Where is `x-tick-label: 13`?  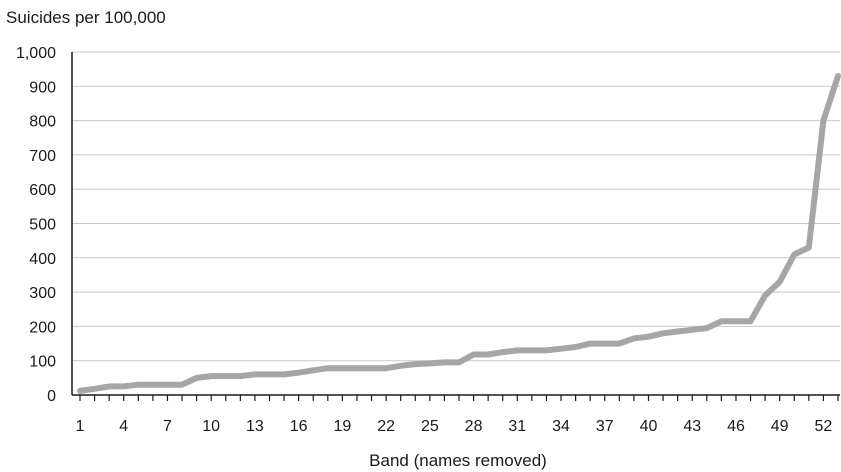
x-tick-label: 13 is located at coordinates (255, 426).